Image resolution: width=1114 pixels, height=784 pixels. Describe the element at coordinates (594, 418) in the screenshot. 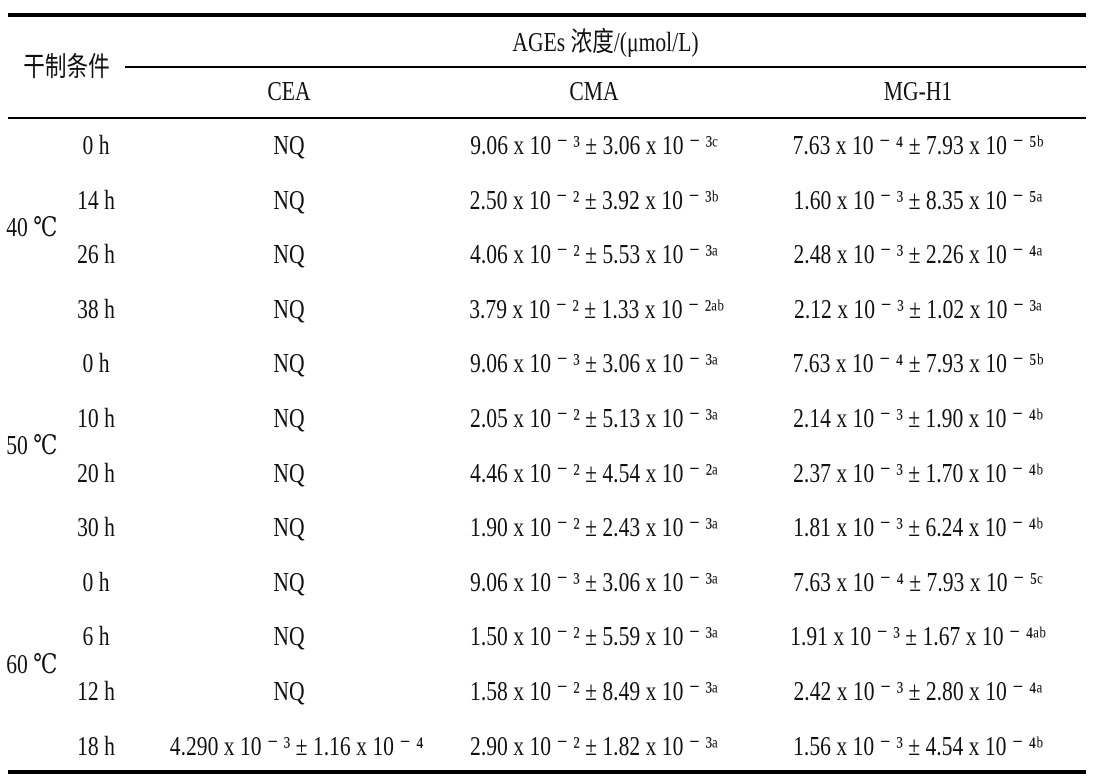

I see `cell-cma: 2.05 x 10 ⁻ ² ± 5.13 x 10 ⁻ ³ᵃ` at that location.